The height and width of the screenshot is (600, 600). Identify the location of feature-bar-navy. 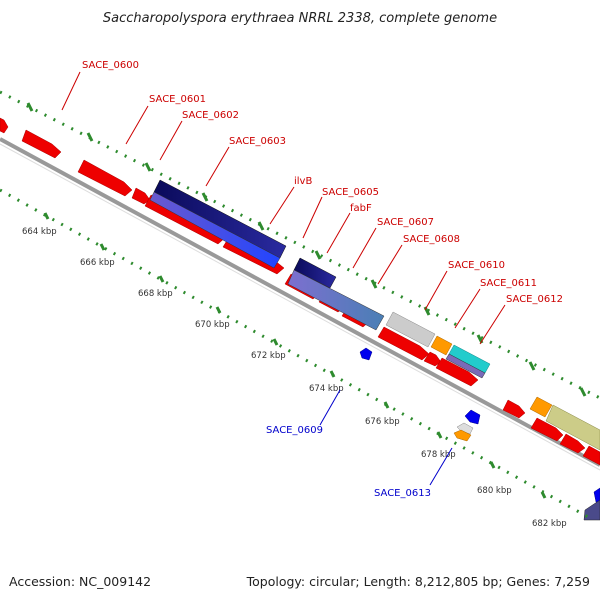
(315, 273).